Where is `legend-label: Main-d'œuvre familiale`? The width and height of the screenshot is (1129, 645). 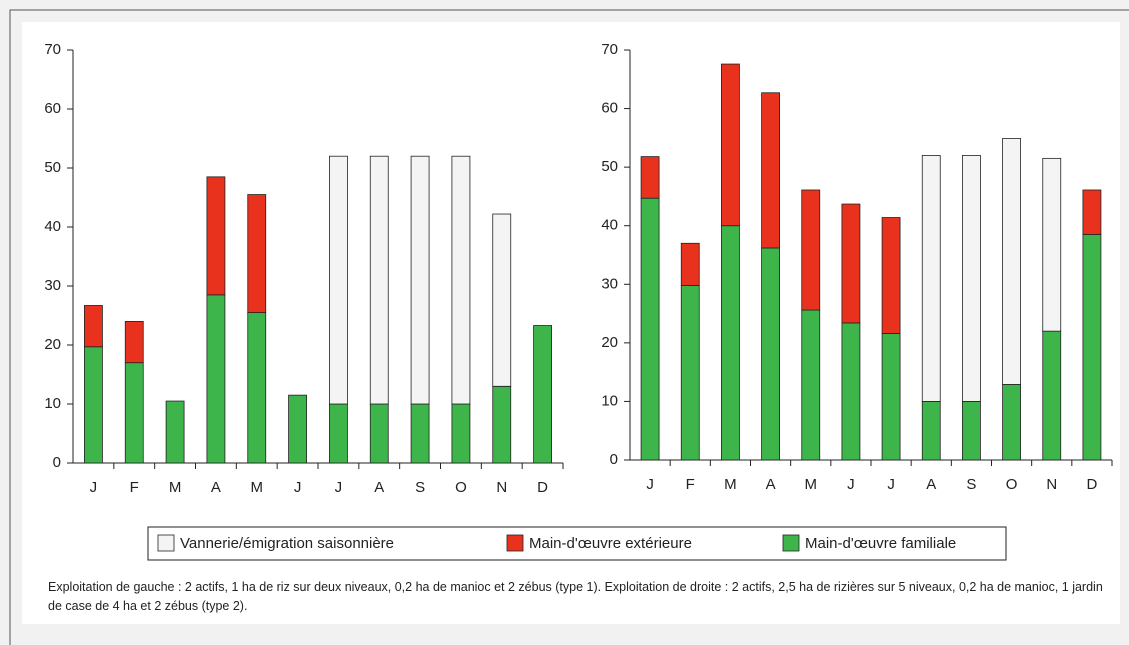
legend-label: Main-d'œuvre familiale is located at coordinates (880, 543).